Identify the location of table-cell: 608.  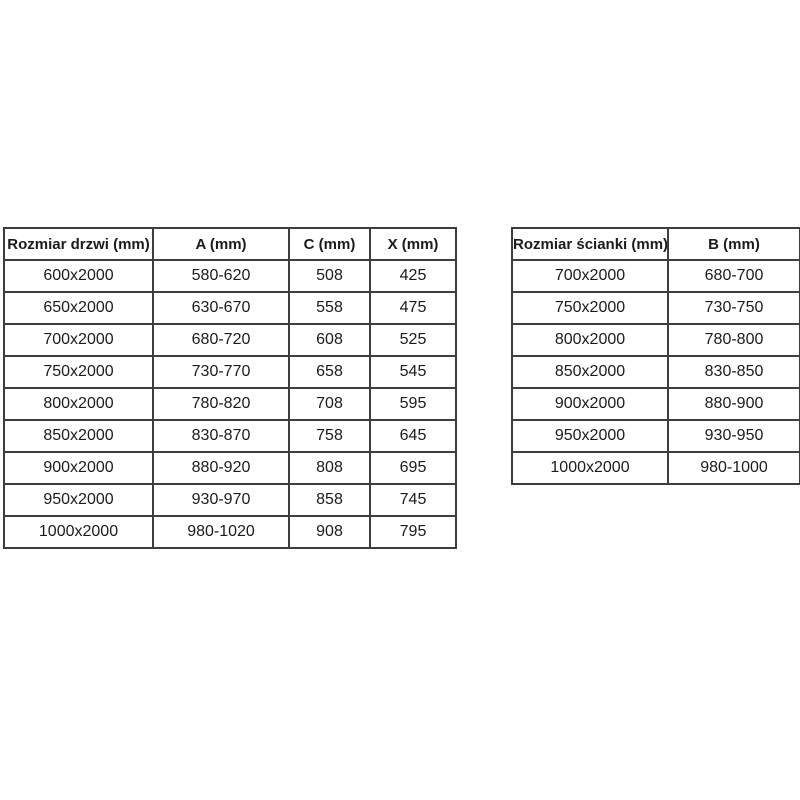
(329, 340).